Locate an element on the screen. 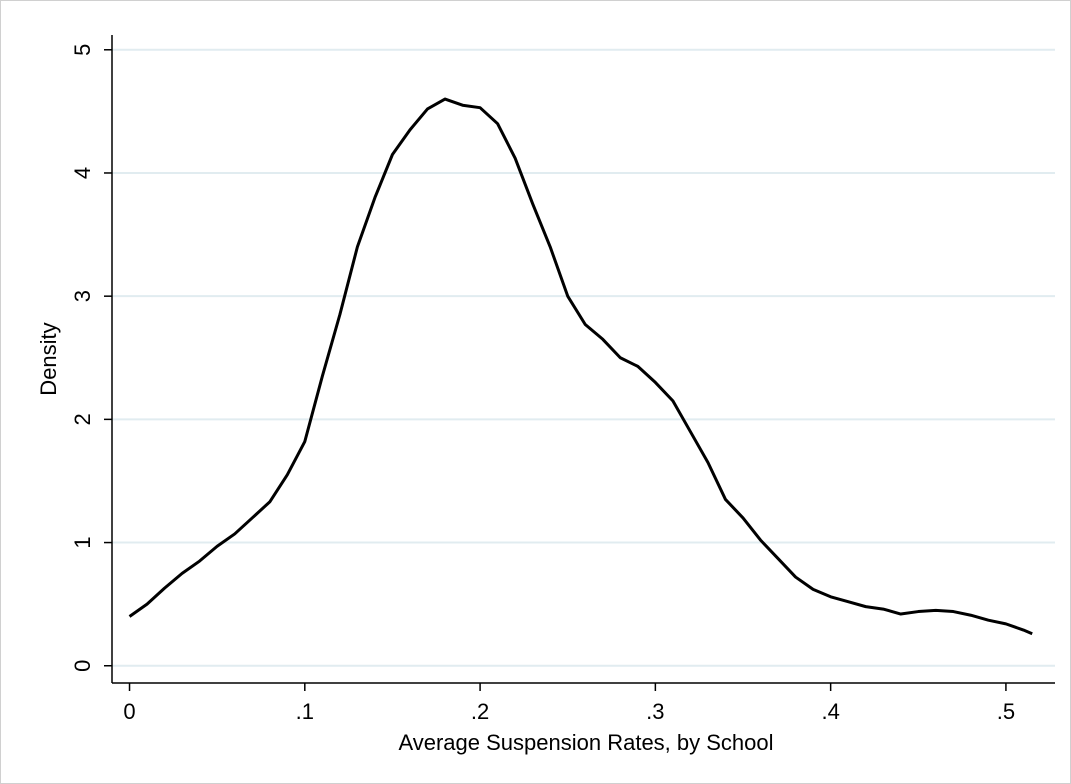 The image size is (1071, 784). x-tick-label: .2 is located at coordinates (480, 711).